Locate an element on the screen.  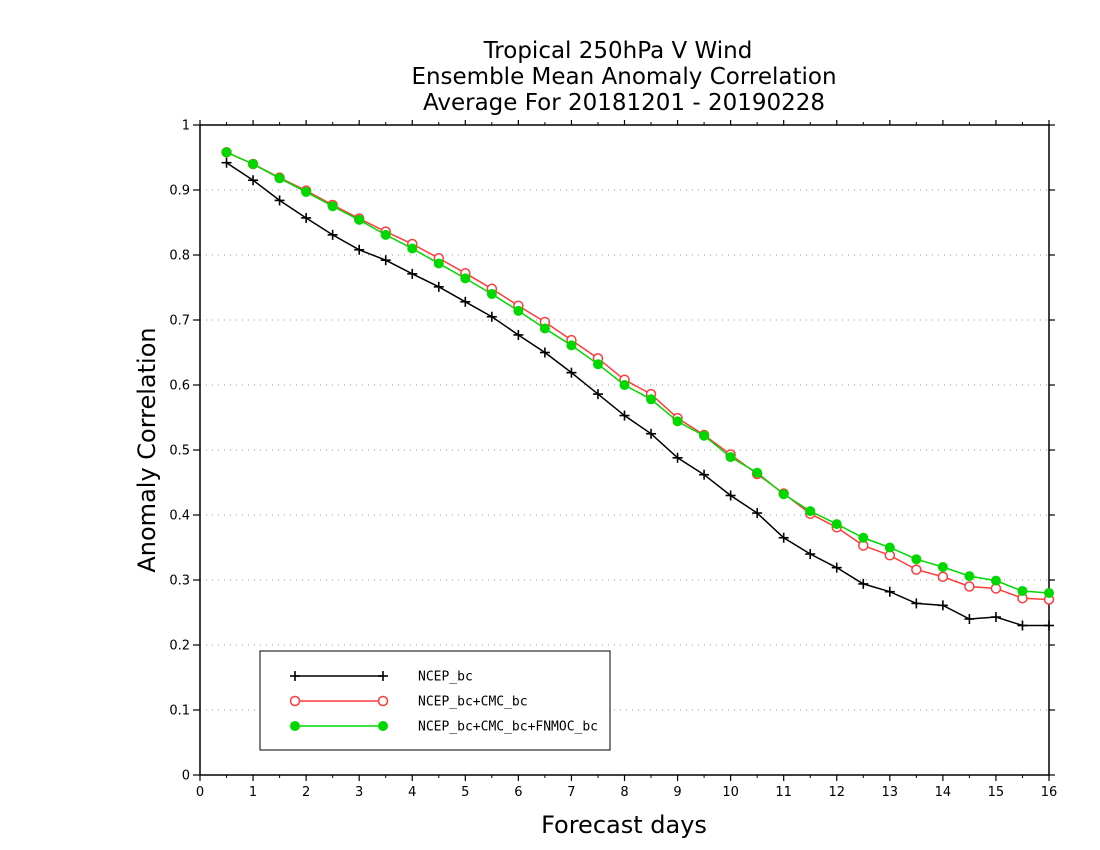
chart-title-line-3: Average For 20181201 - 20190228 is located at coordinates (624, 103).